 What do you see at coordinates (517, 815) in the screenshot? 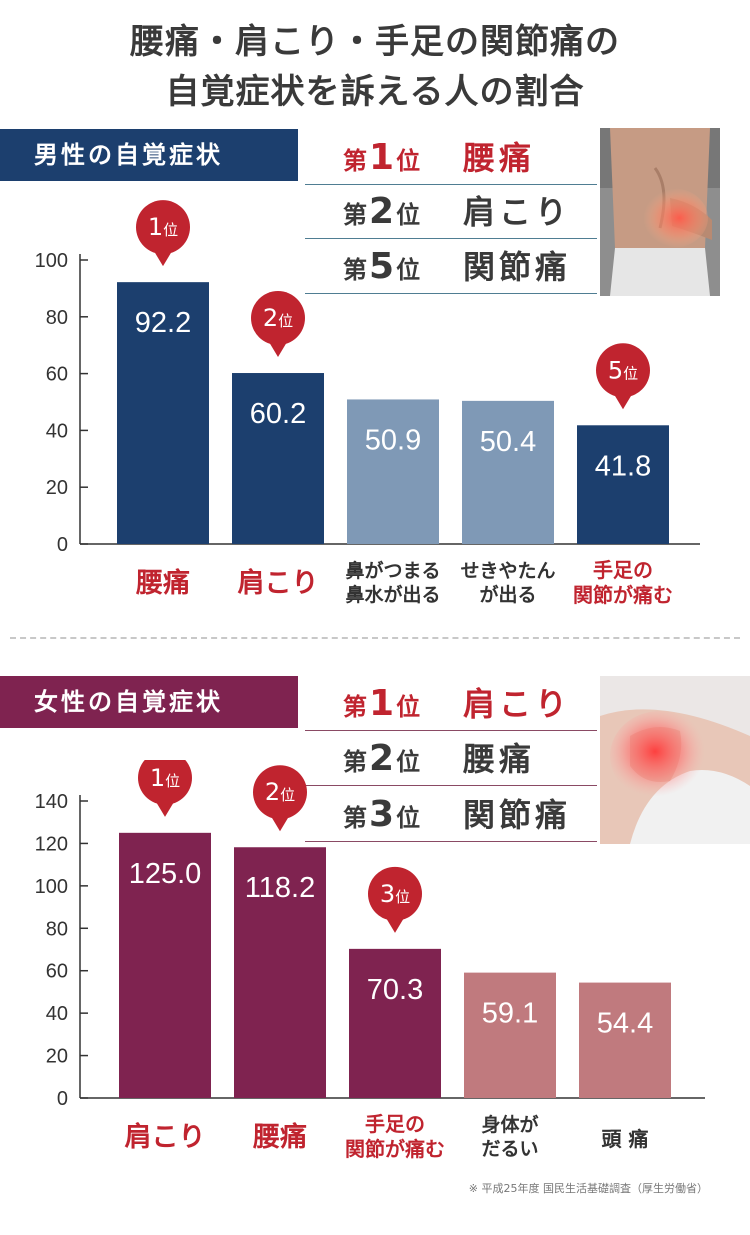
I see `female-rank-3-name: 関節痛` at bounding box center [517, 815].